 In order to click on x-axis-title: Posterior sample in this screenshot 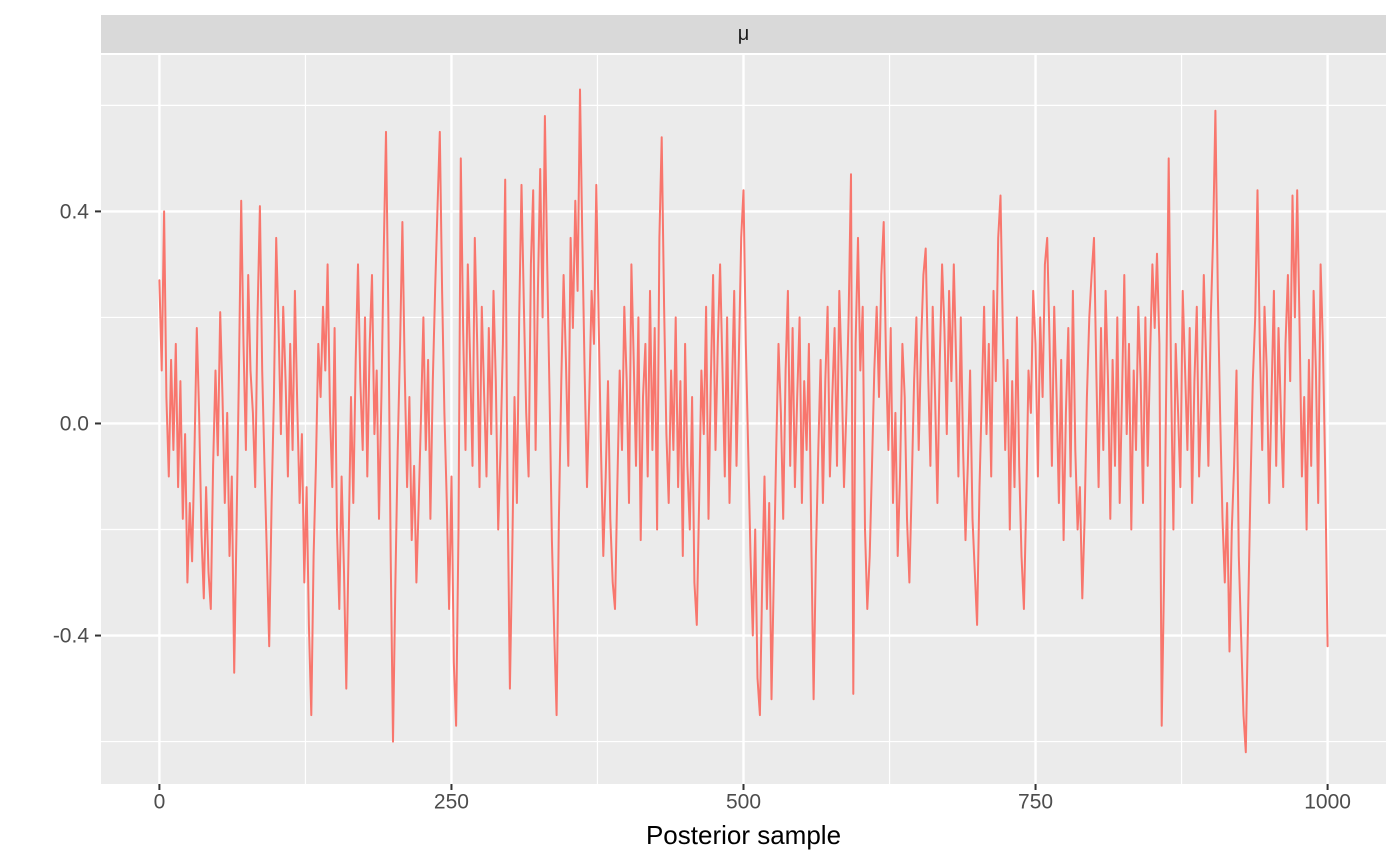, I will do `click(743, 835)`.